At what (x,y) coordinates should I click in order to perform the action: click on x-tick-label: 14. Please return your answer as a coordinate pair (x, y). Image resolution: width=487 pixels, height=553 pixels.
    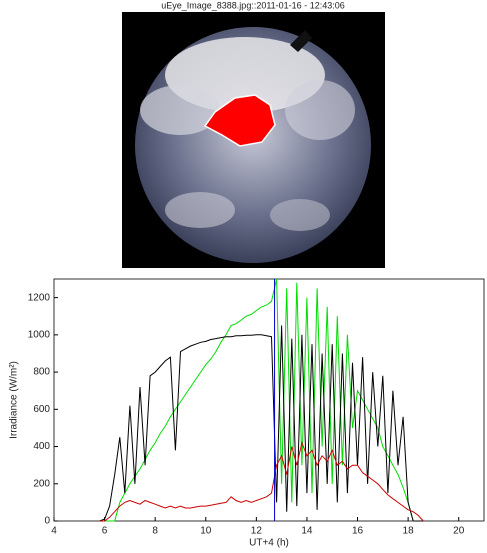
    Looking at the image, I should click on (307, 531).